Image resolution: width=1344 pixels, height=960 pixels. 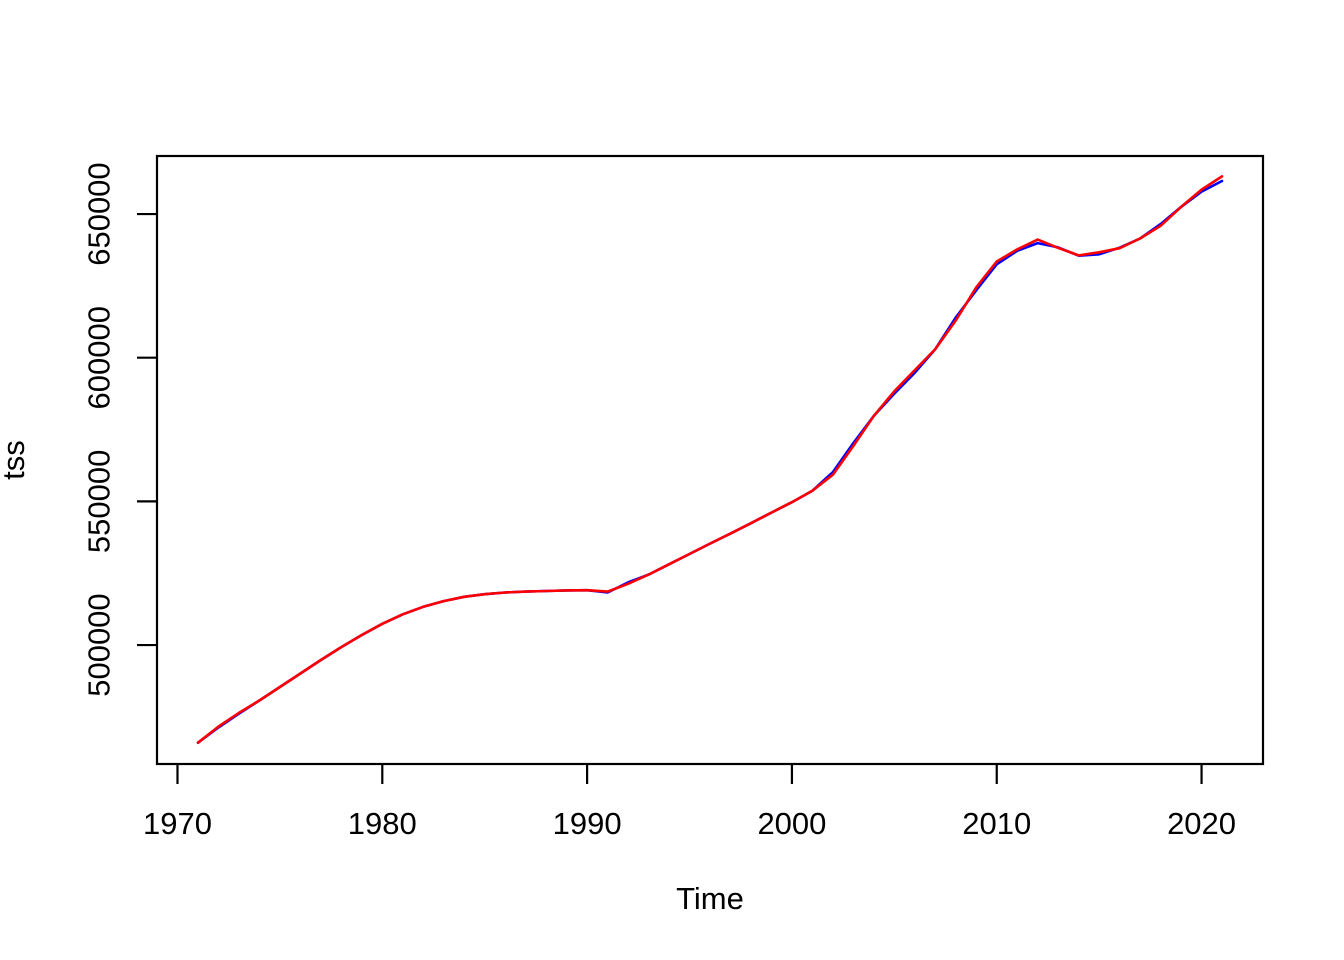 What do you see at coordinates (1201, 823) in the screenshot?
I see `x-tick-label: 2020` at bounding box center [1201, 823].